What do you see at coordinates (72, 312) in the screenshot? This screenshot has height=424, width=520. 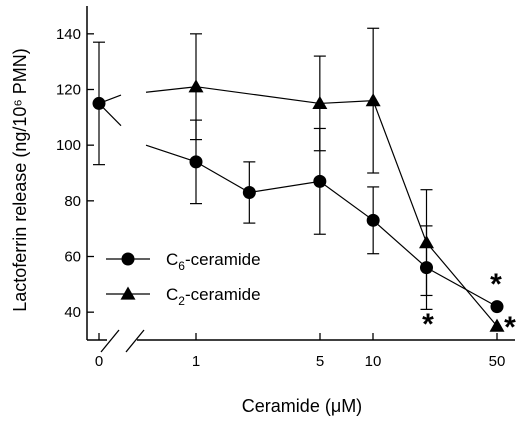 I see `y-tick-label: 40` at bounding box center [72, 312].